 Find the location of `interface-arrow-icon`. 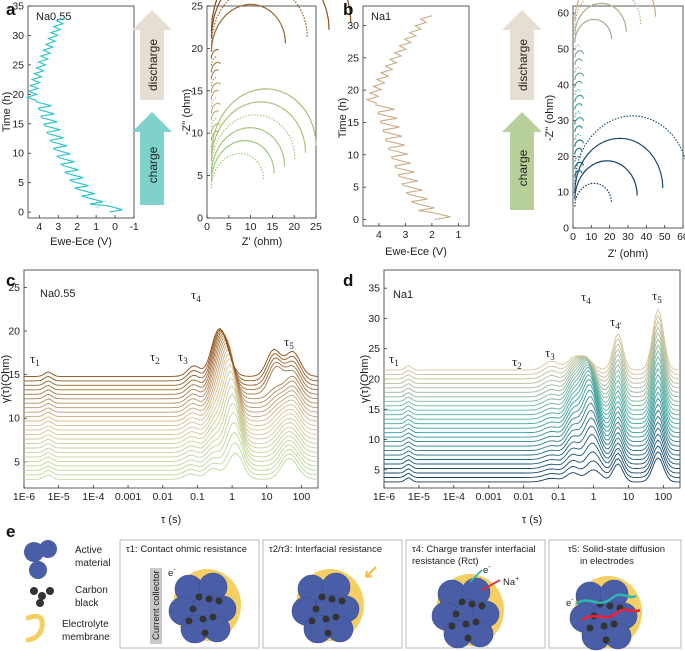

interface-arrow-icon is located at coordinates (371, 572).